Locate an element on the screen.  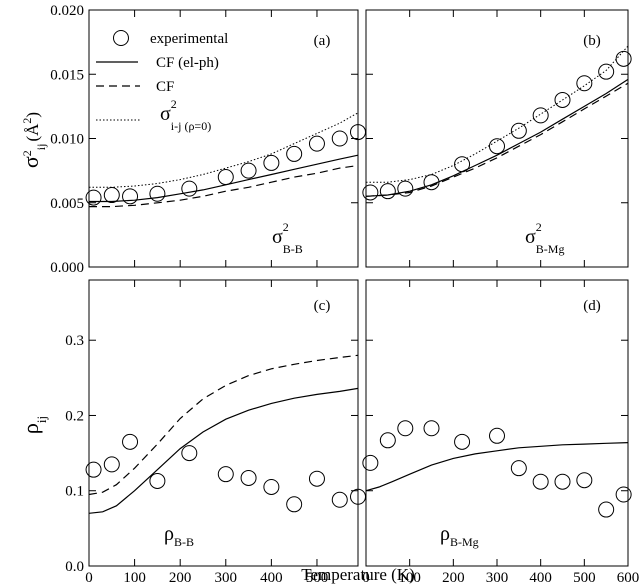
y-tick-label: 0.010 is located at coordinates (67, 140).